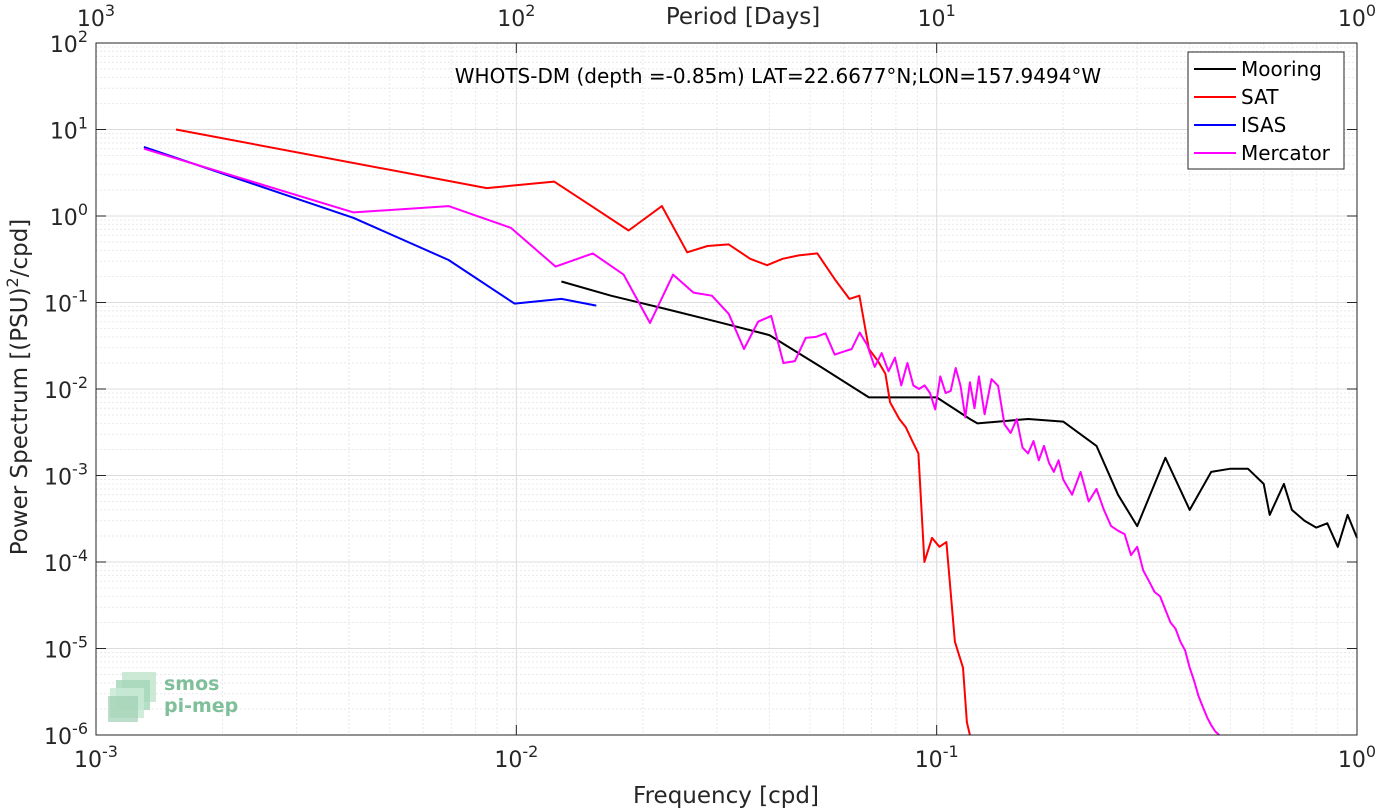  What do you see at coordinates (370, 226) in the screenshot?
I see `series-line-isas` at bounding box center [370, 226].